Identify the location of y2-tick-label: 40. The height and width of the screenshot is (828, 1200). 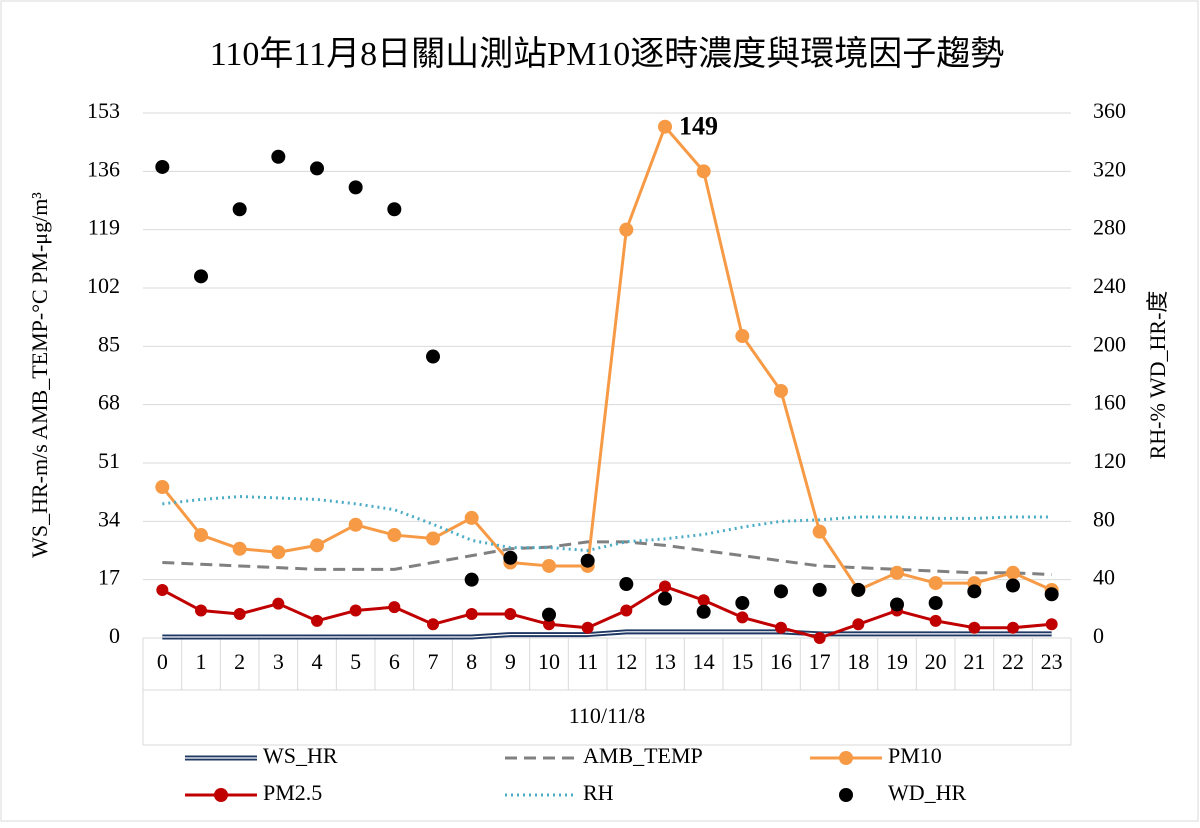
(1104, 577).